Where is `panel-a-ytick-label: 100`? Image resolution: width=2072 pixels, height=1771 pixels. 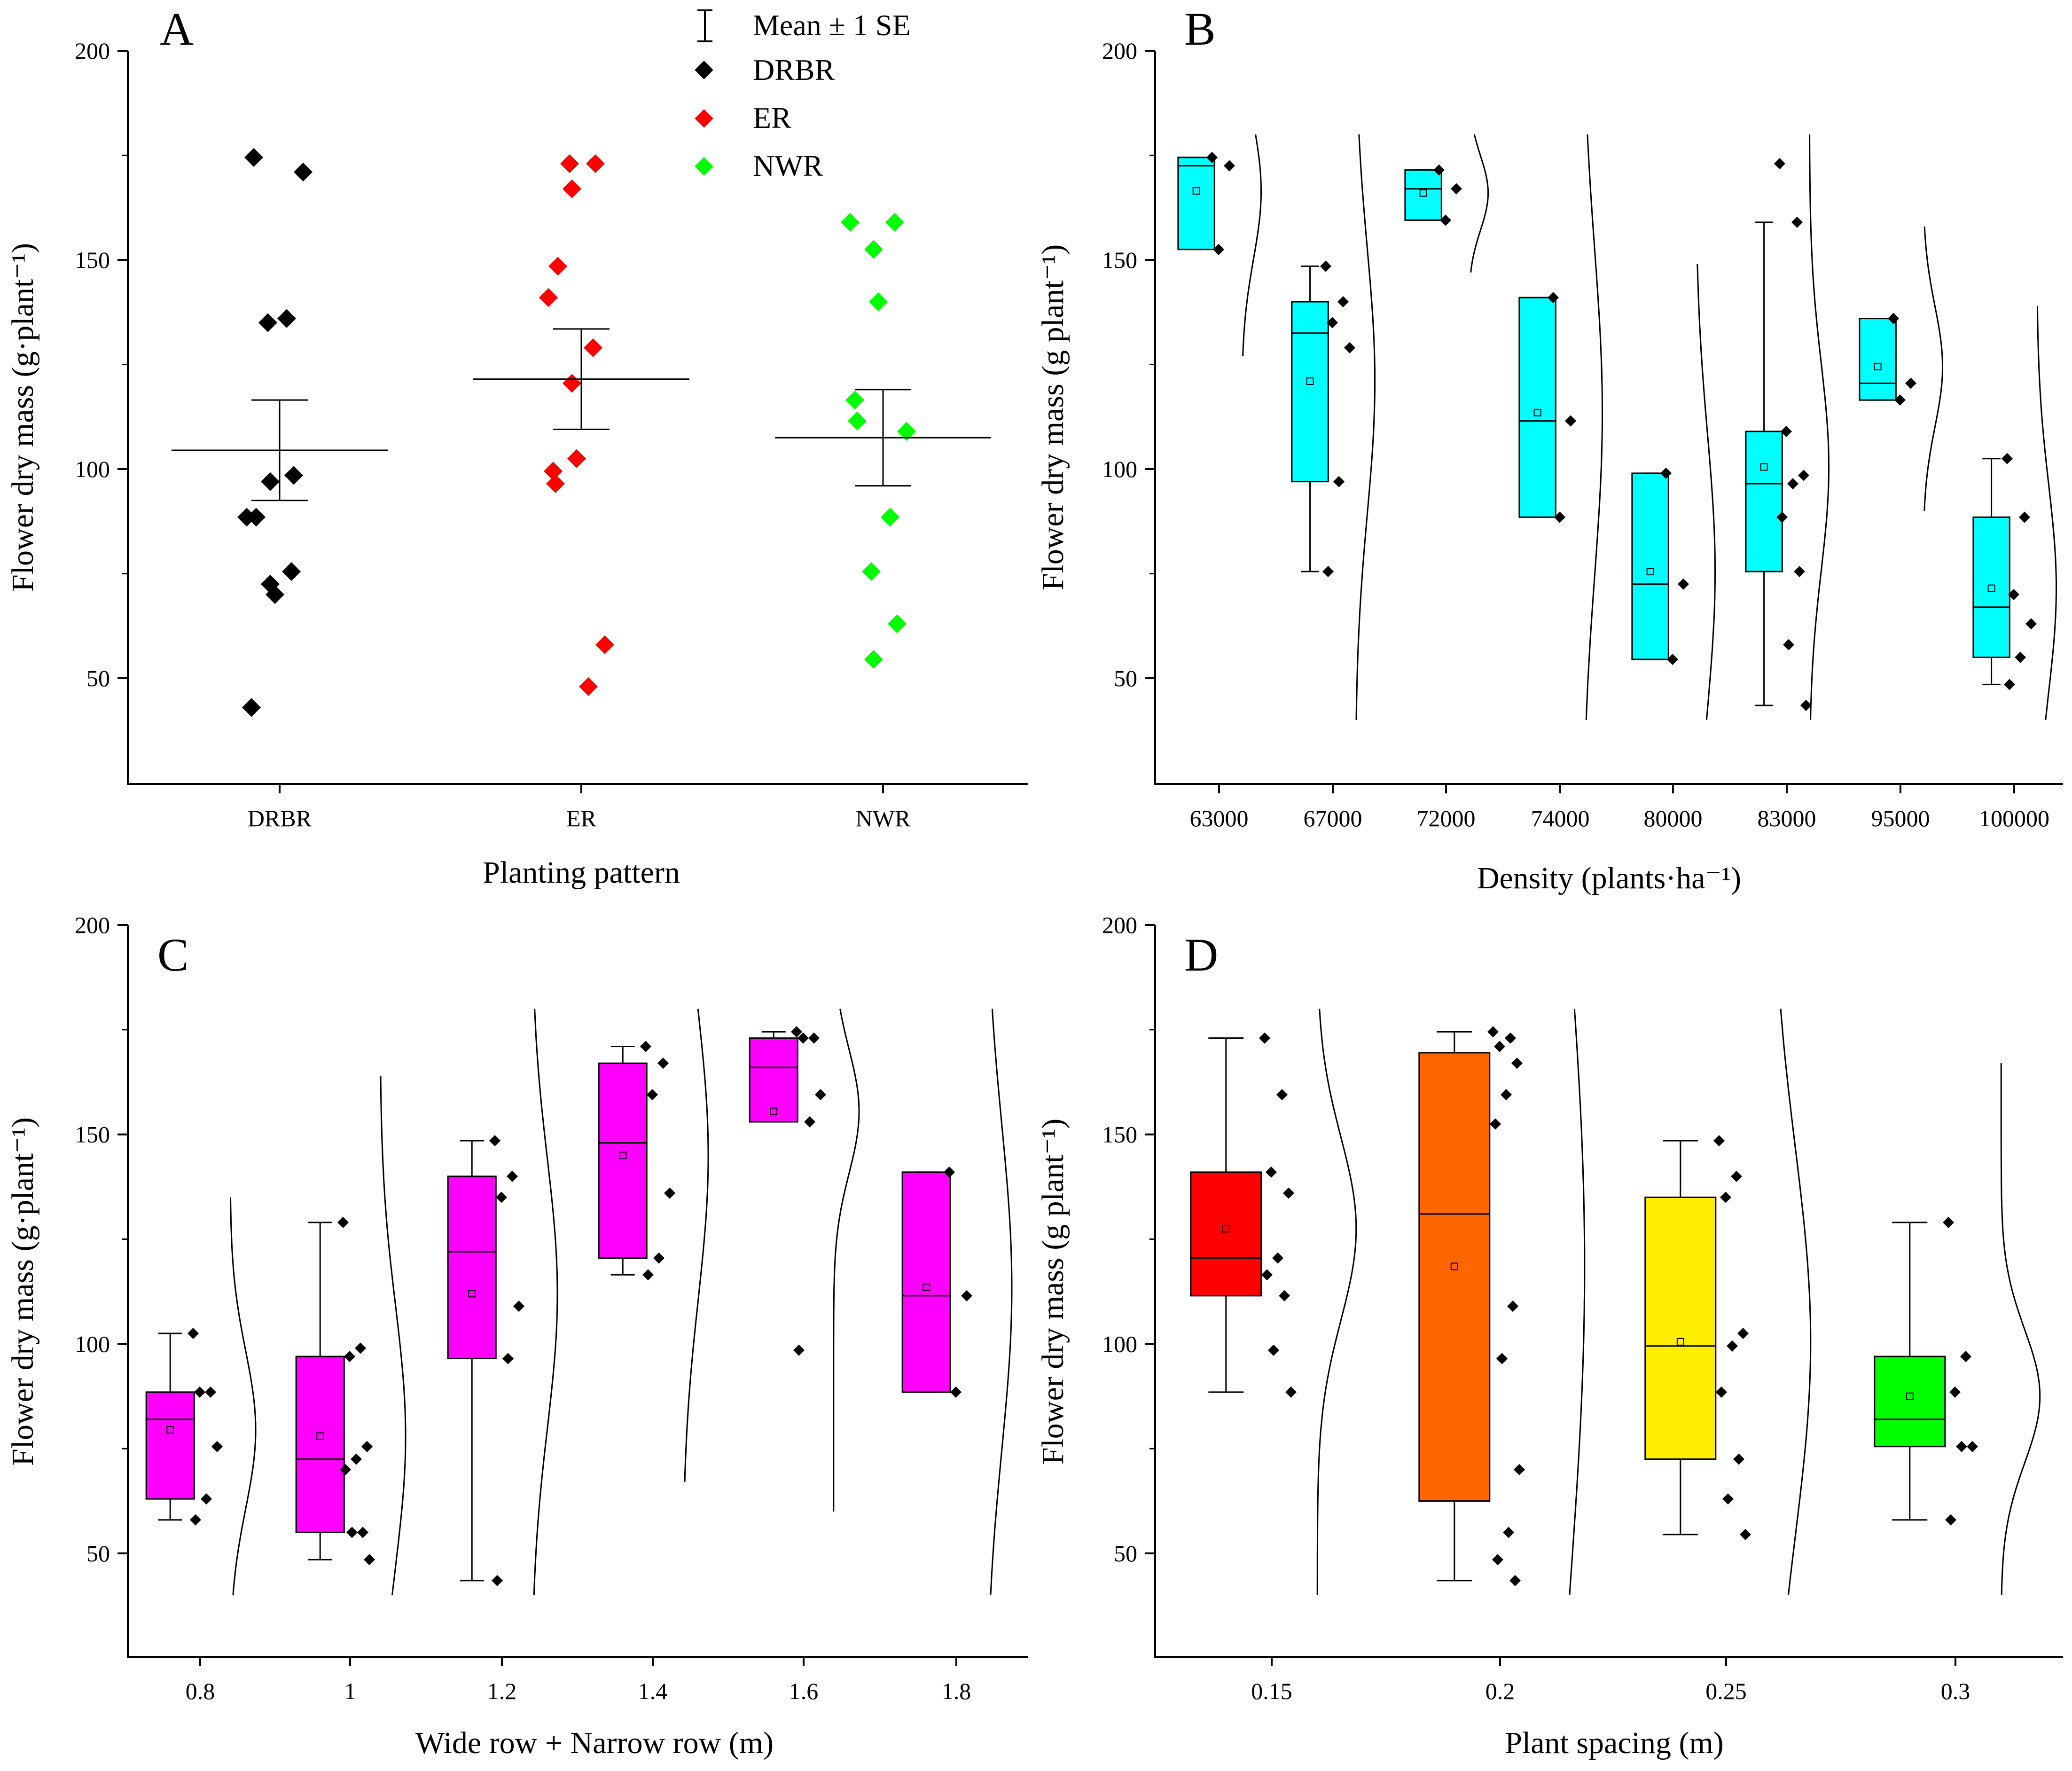
panel-a-ytick-label: 100 is located at coordinates (92, 469).